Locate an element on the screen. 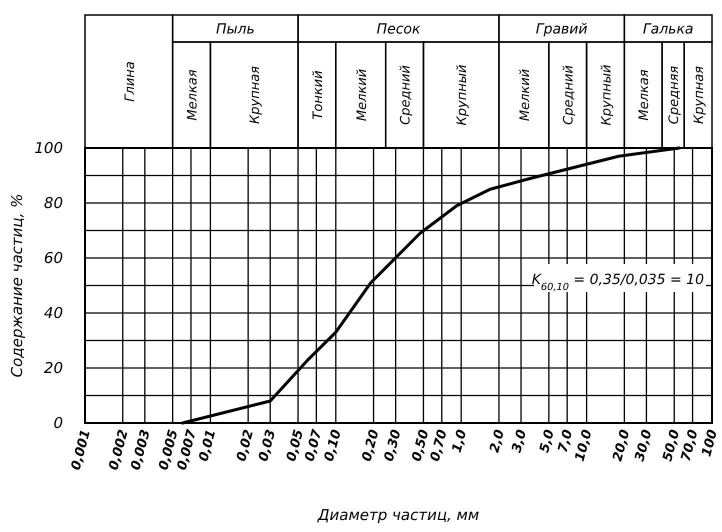  text: Песок is located at coordinates (398, 30).